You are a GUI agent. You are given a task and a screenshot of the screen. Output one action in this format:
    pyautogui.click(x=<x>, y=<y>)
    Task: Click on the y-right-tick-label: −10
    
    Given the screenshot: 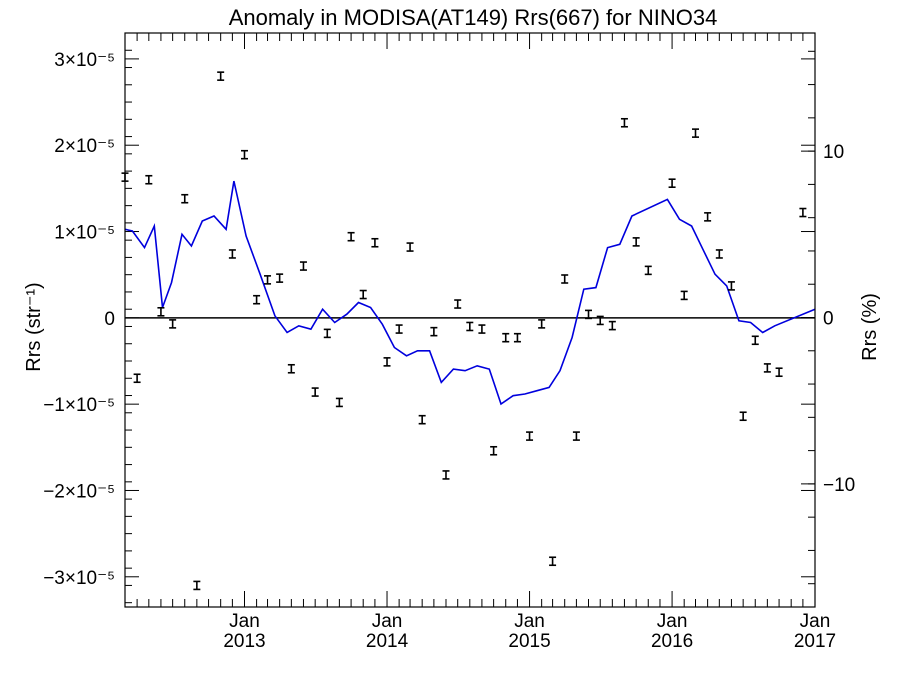 What is the action you would take?
    pyautogui.click(x=839, y=485)
    